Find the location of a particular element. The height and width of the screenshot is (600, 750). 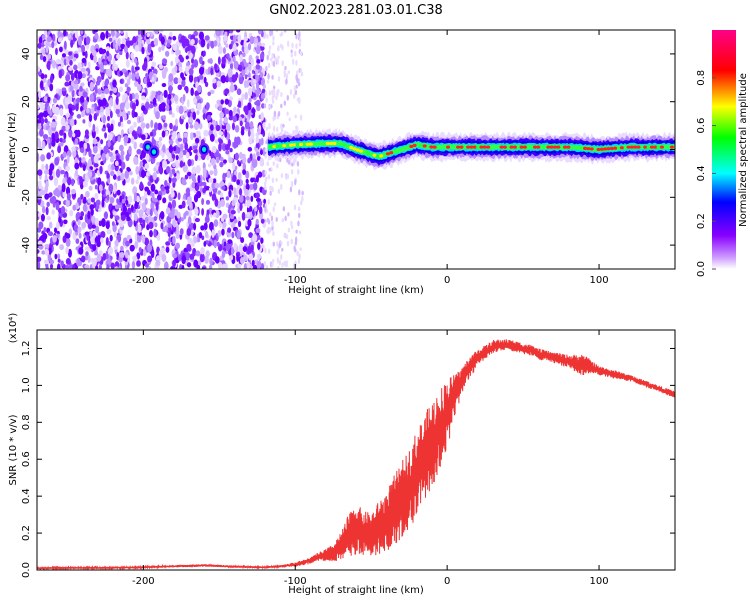

spectrogram-y-tick-label: -20 is located at coordinates (26, 197).